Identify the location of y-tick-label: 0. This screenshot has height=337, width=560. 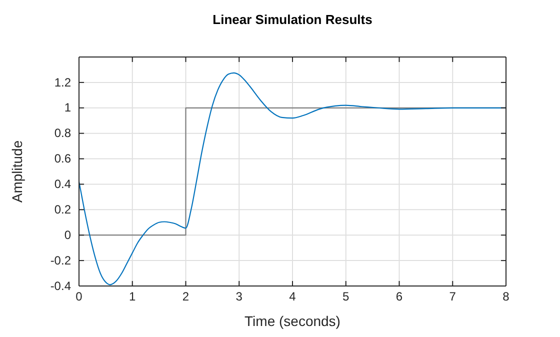
(68, 235).